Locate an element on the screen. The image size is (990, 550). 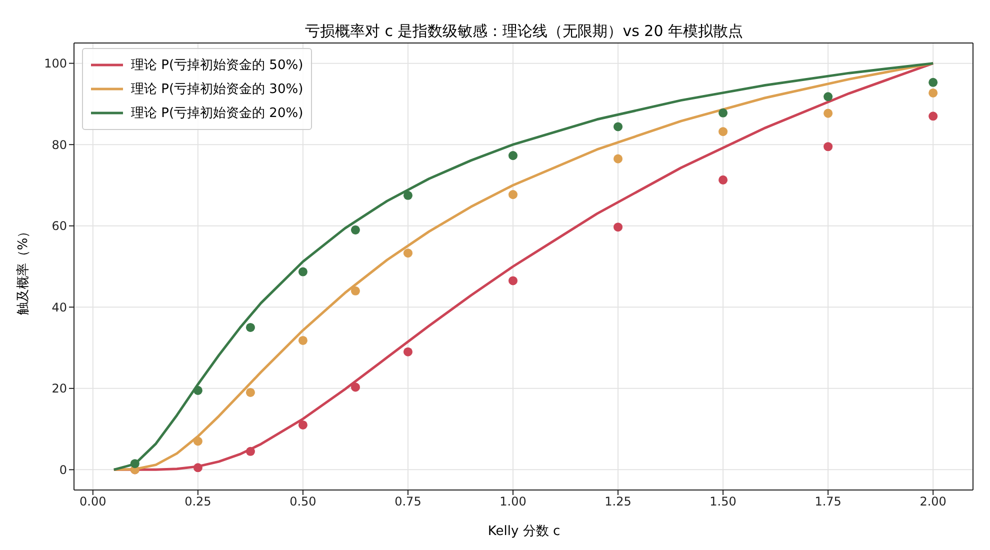
y-tick-label: 40 is located at coordinates (59, 307).